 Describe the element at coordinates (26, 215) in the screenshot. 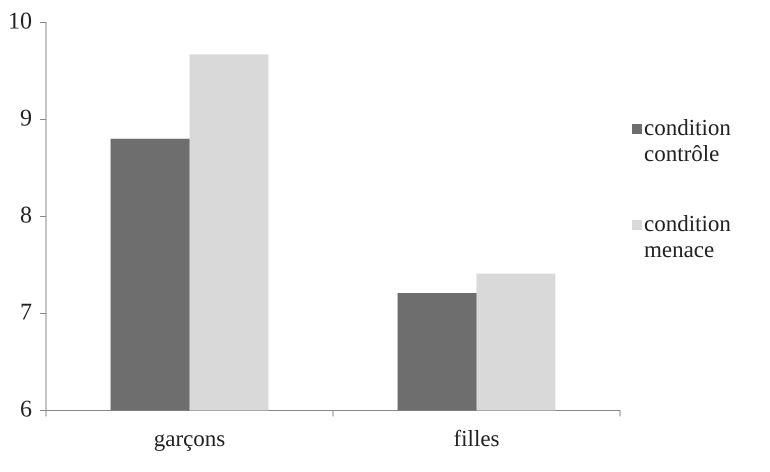

I see `y-tick-label: 8` at that location.